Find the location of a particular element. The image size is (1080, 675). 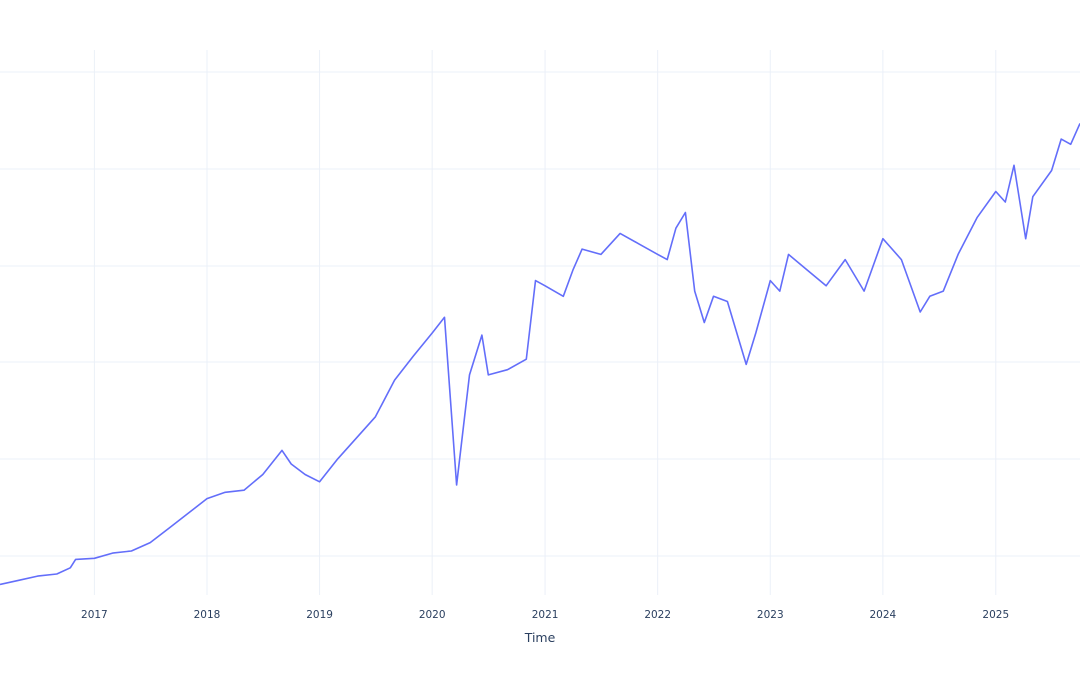

x-tick-label: 2020 is located at coordinates (432, 615).